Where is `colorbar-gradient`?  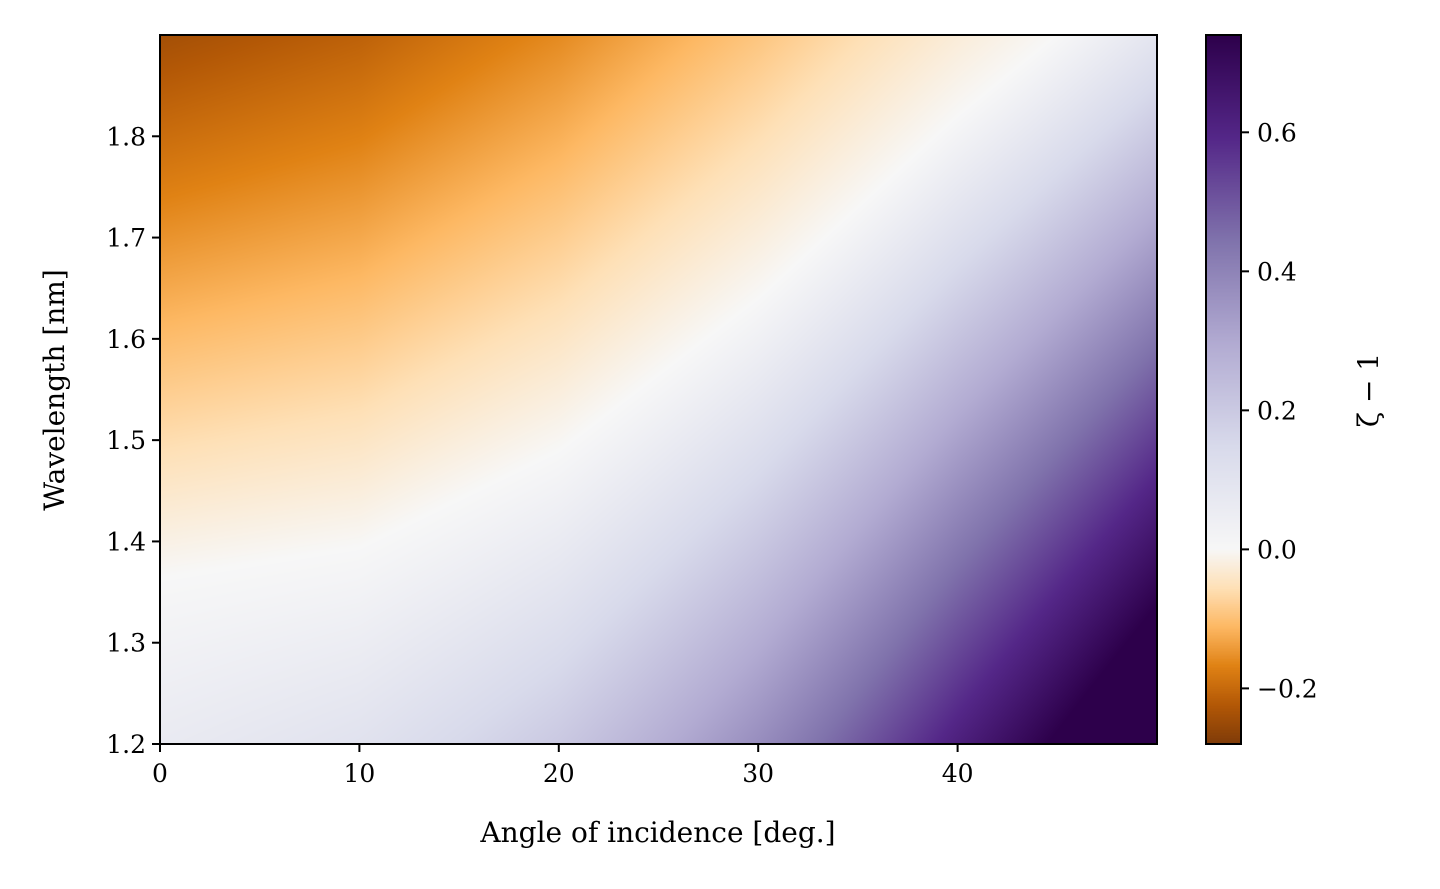 colorbar-gradient is located at coordinates (1223, 389).